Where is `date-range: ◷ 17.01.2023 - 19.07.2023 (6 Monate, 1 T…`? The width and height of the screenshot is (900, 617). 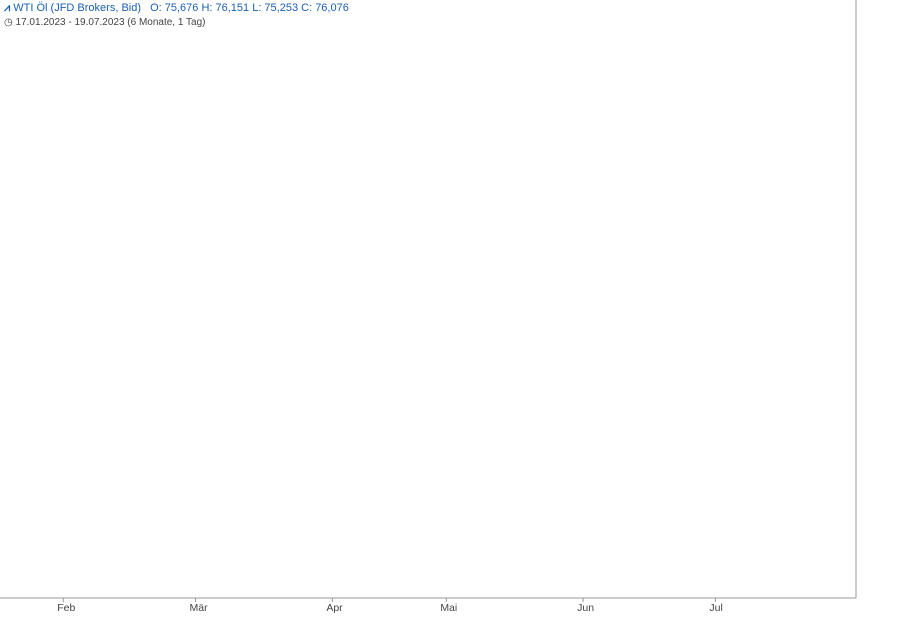
date-range: ◷ 17.01.2023 - 19.07.2023 (6 Monate, 1 T… is located at coordinates (104, 22).